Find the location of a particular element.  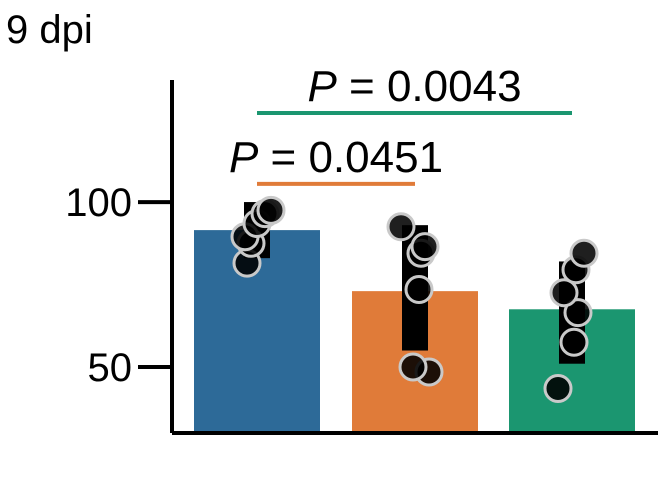

chart-title: 9 dpi is located at coordinates (49, 30).